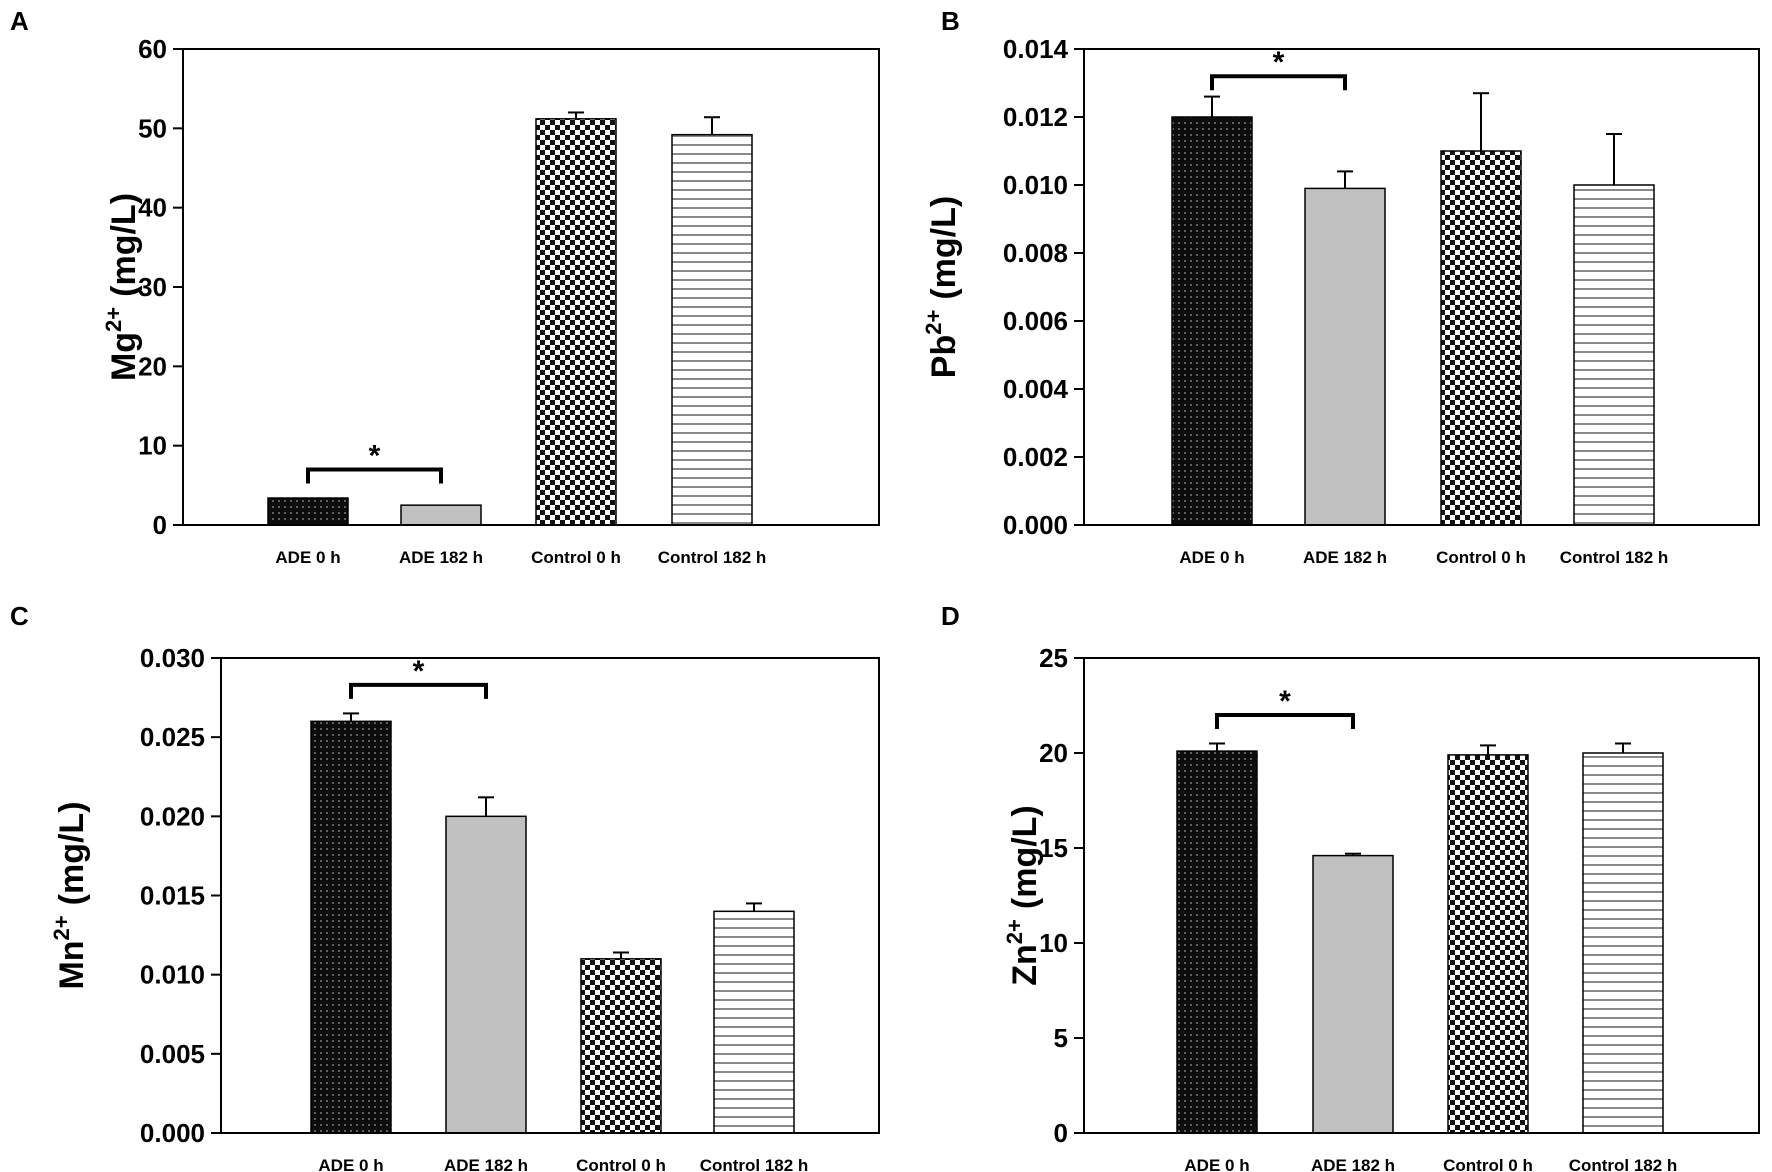 Image resolution: width=1772 pixels, height=1172 pixels. What do you see at coordinates (1035, 117) in the screenshot?
I see `y-tick-label: 0.012` at bounding box center [1035, 117].